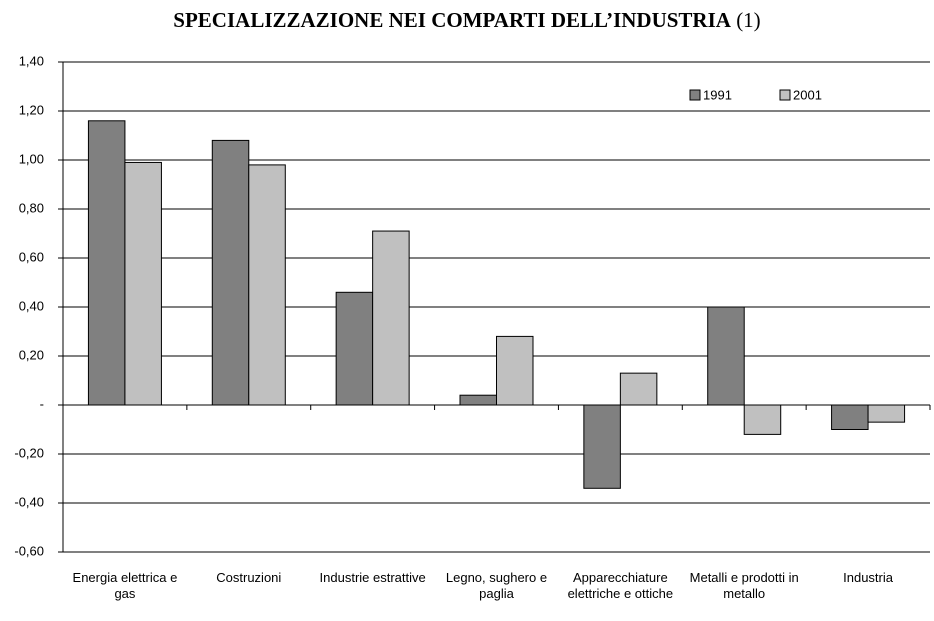 The width and height of the screenshot is (934, 621). Describe the element at coordinates (42, 403) in the screenshot. I see `y-tick-label: -` at that location.